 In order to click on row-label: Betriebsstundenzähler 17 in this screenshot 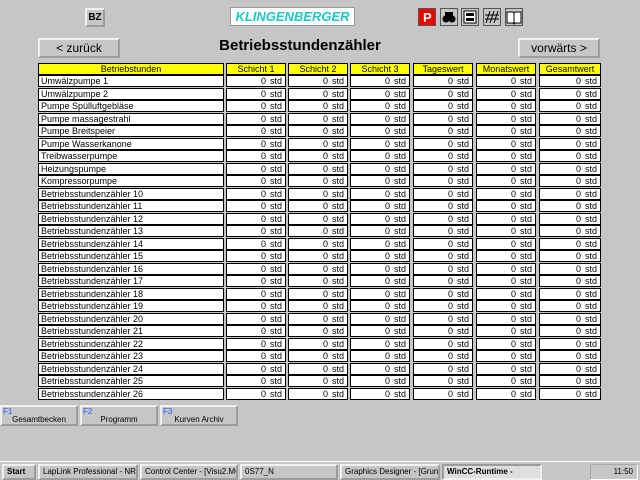, I will do `click(131, 281)`.